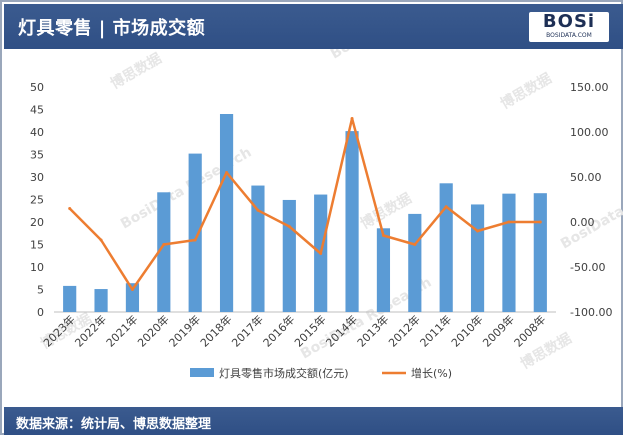 This screenshot has height=435, width=623. What do you see at coordinates (498, 330) in the screenshot?
I see `x-tick-label: 2009年` at bounding box center [498, 330].